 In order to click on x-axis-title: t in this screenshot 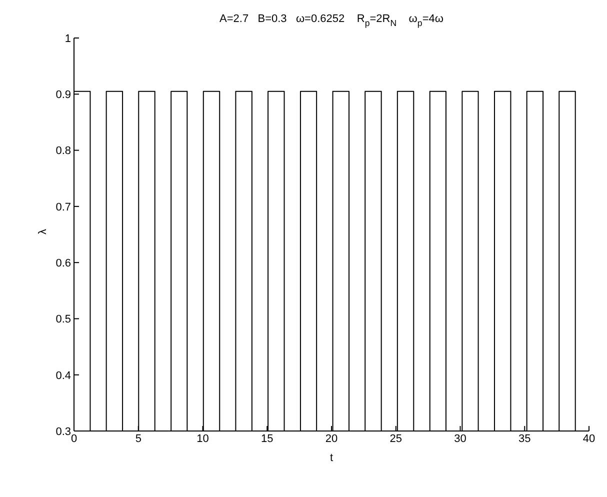, I will do `click(332, 458)`.